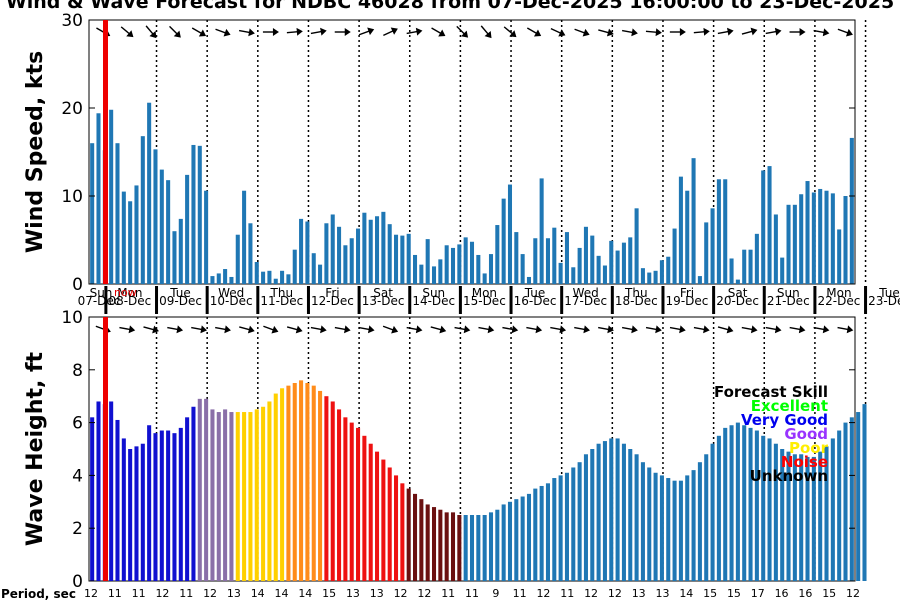 This screenshot has height=600, width=900. Describe the element at coordinates (686, 593) in the screenshot. I see `period-value: 14` at that location.